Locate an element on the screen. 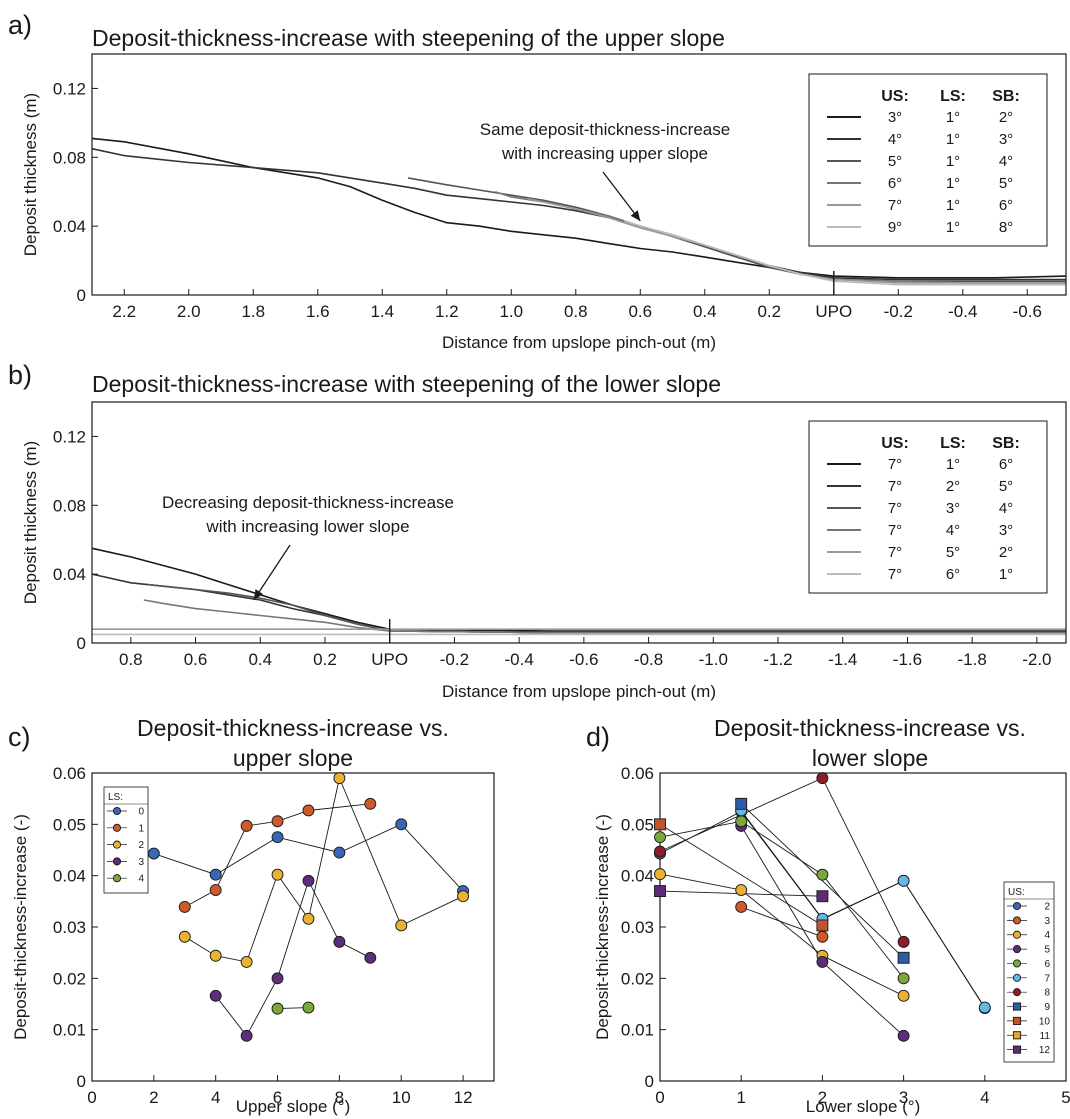  x-tick-label: 1 is located at coordinates (740, 1097).